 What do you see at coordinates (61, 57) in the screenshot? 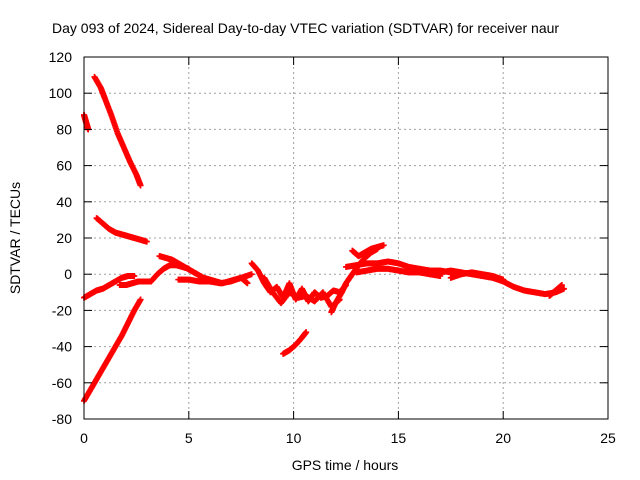
I see `y-tick-label: 120` at bounding box center [61, 57].